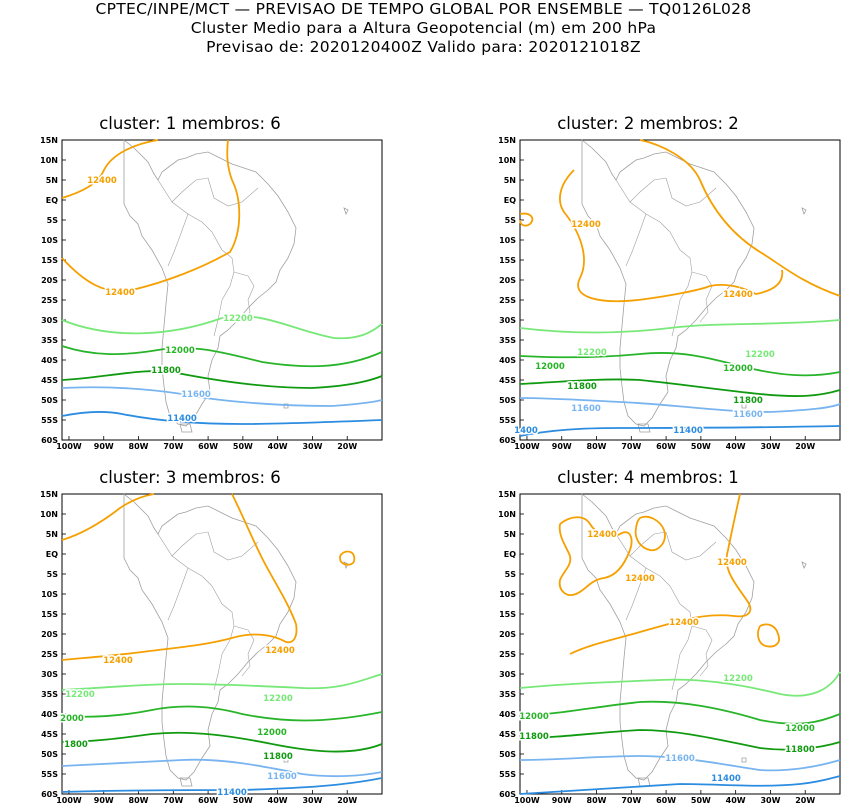  Describe the element at coordinates (49, 614) in the screenshot. I see `lat-tick-label: 15S` at that location.